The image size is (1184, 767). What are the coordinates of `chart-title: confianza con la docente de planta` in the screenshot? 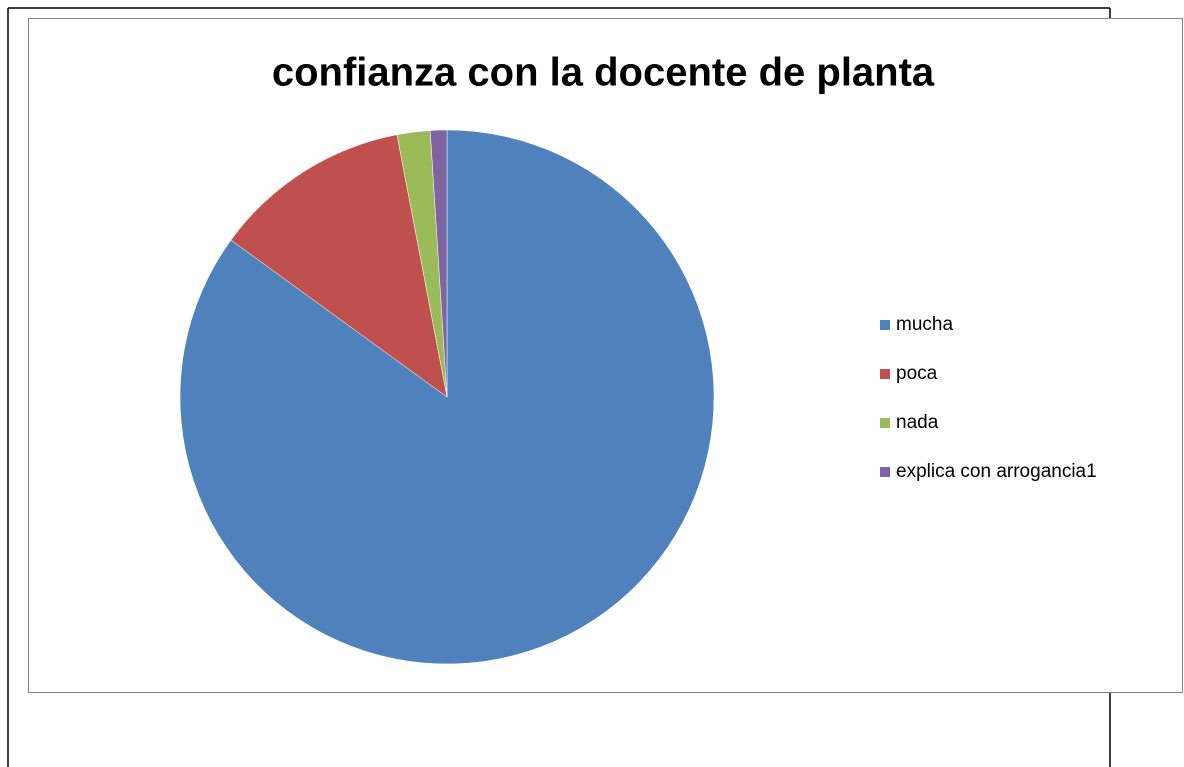 It's located at (603, 73).